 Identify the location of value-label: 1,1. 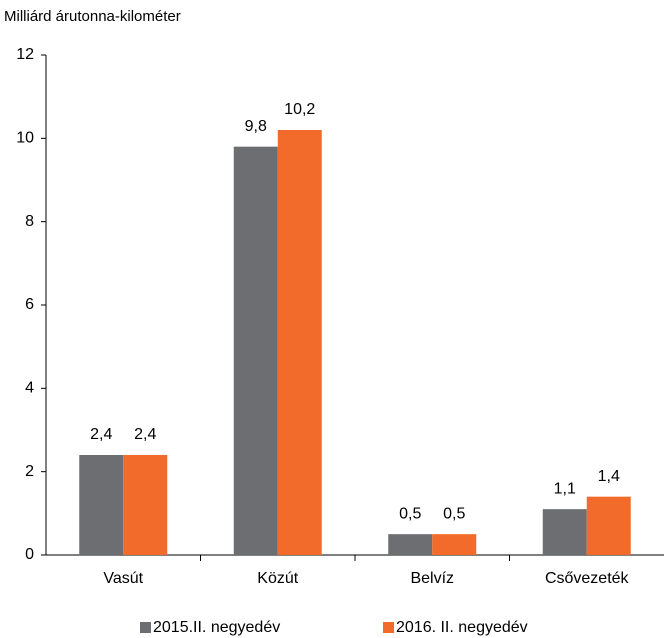
(565, 488).